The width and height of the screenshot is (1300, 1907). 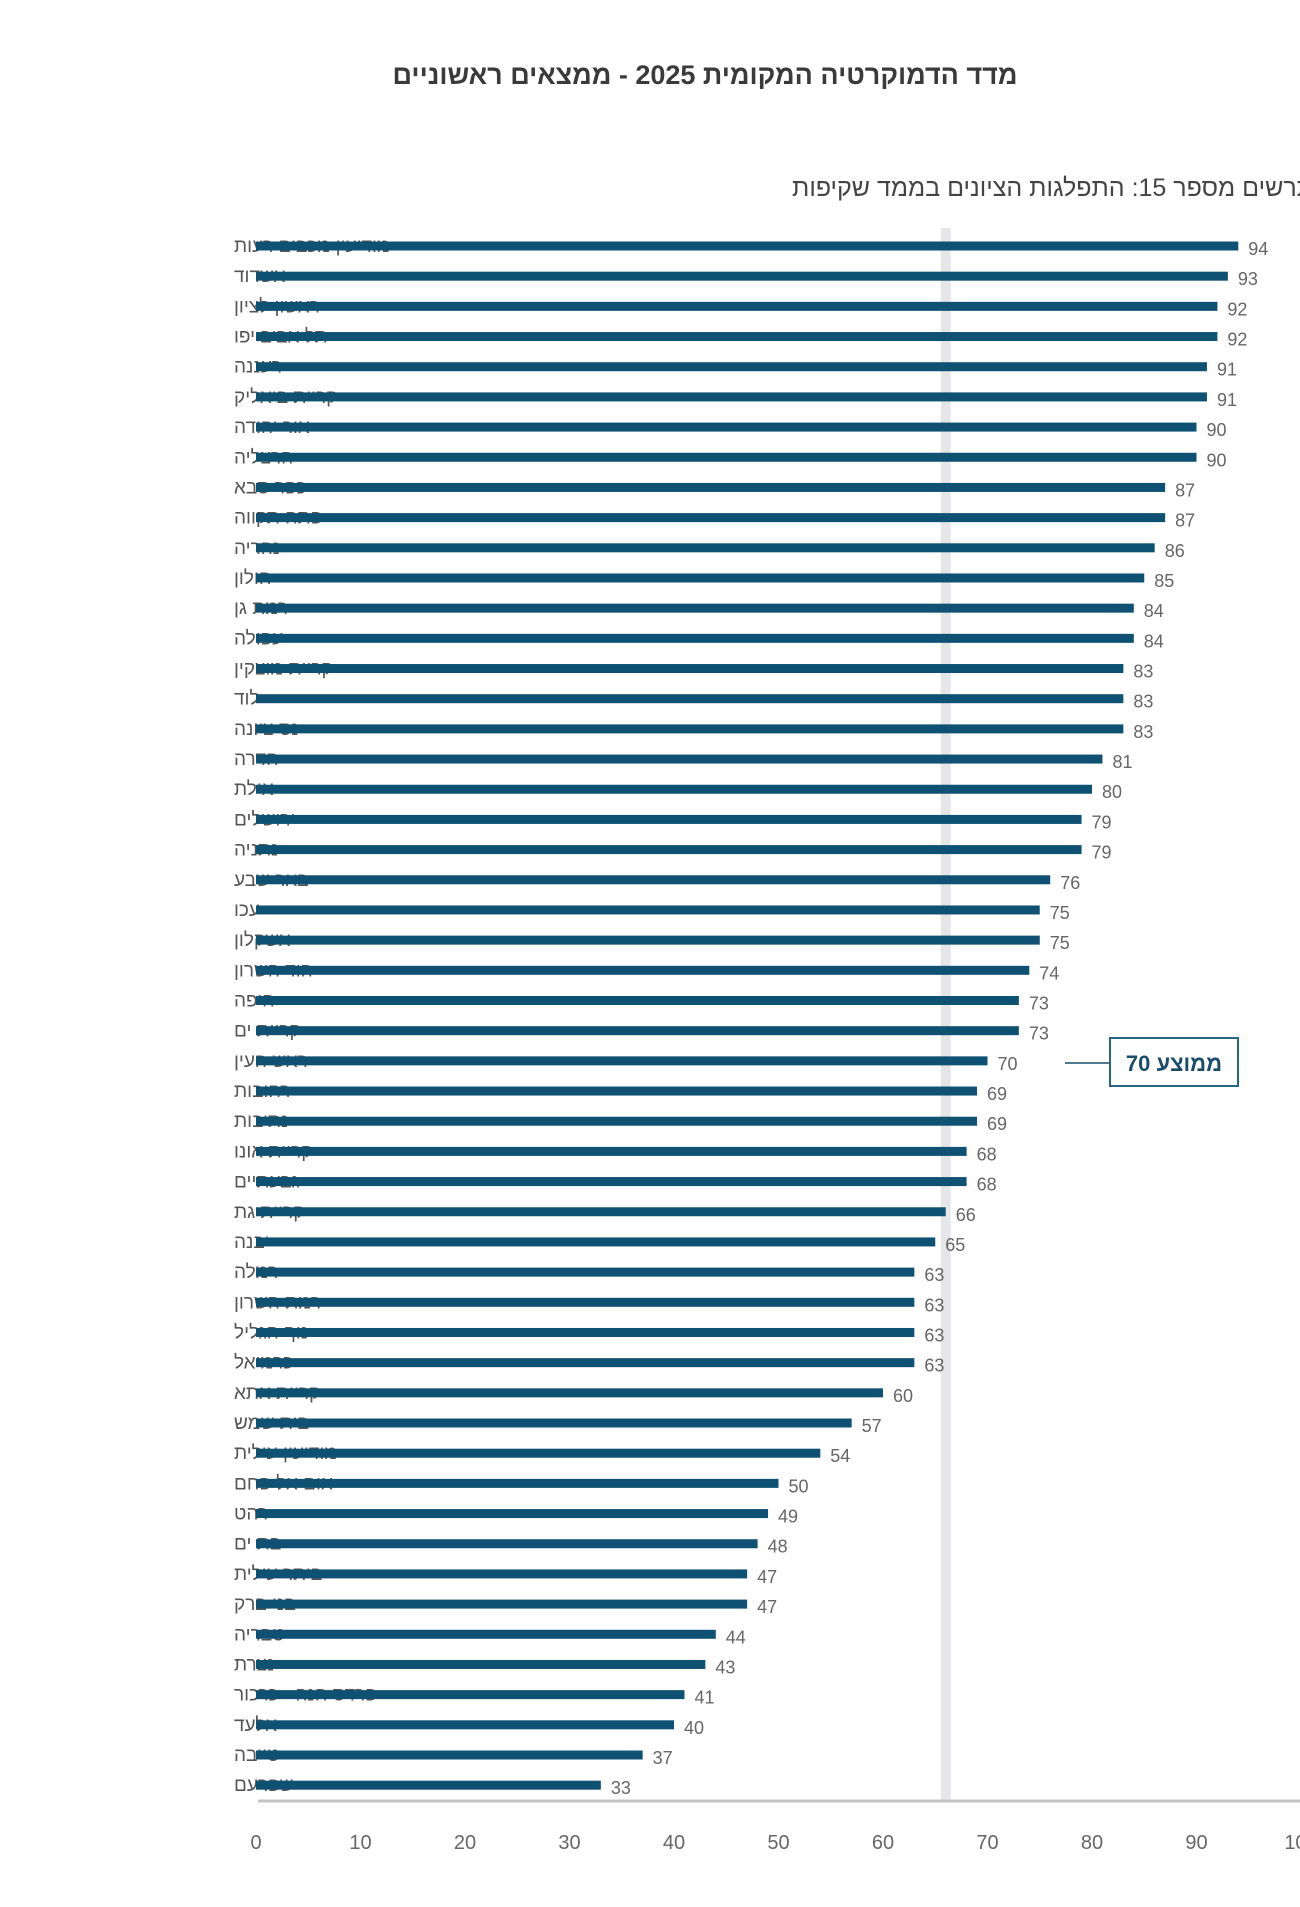 I want to click on x-tick-label: 50, so click(x=778, y=1843).